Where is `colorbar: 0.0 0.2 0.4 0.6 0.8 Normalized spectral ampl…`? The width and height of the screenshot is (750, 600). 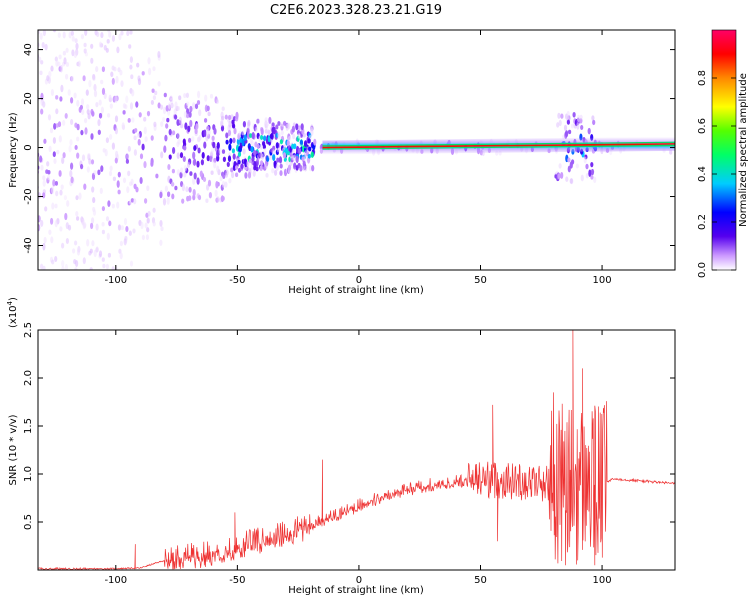 colorbar: 0.0 0.2 0.4 0.6 0.8 Normalized spectral ampl… is located at coordinates (723, 153).